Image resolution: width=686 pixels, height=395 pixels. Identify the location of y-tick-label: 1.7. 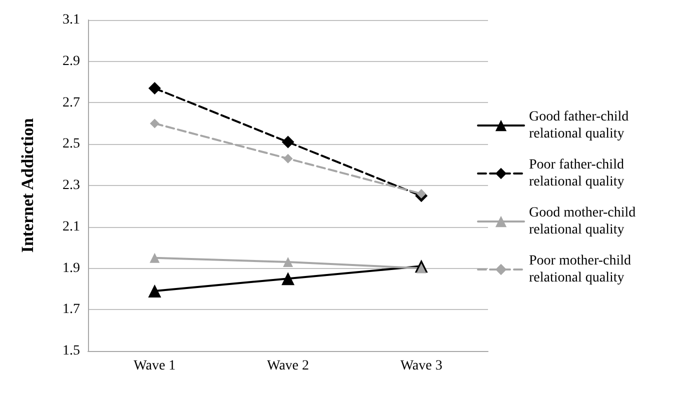
(71, 310).